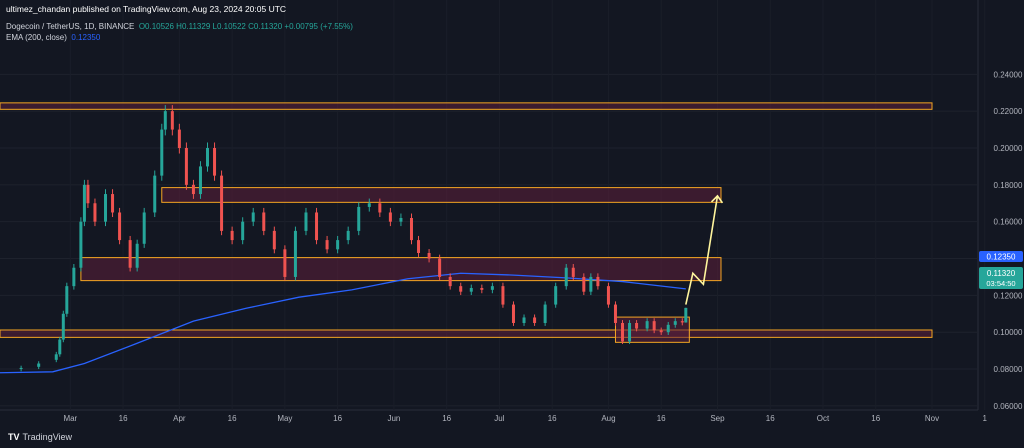  Describe the element at coordinates (393, 418) in the screenshot. I see `time-tick-label: Jun` at that location.